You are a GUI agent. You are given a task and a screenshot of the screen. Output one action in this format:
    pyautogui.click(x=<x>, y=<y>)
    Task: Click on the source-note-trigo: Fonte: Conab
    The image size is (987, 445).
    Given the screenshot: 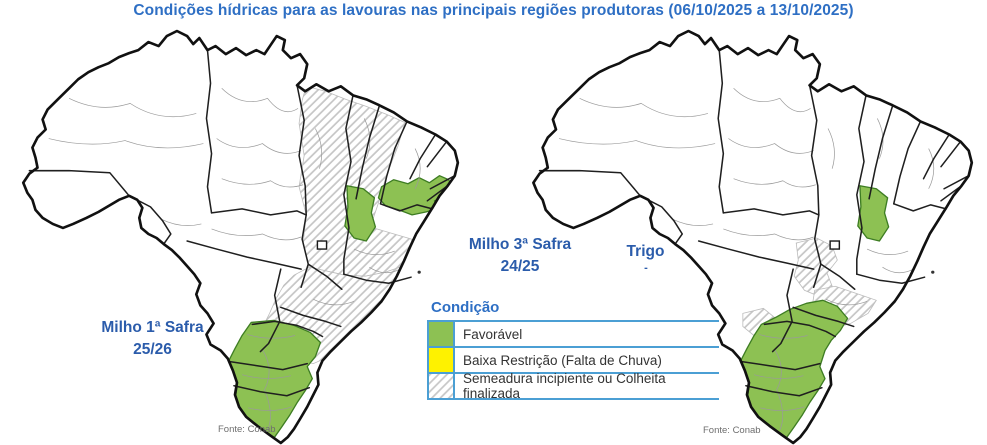 What is the action you would take?
    pyautogui.click(x=732, y=430)
    